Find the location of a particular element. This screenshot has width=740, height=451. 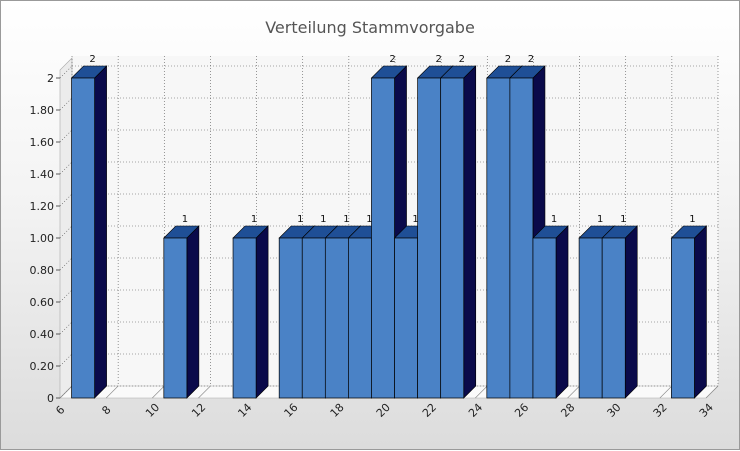

y-tick-label: 0 is located at coordinates (50, 398).